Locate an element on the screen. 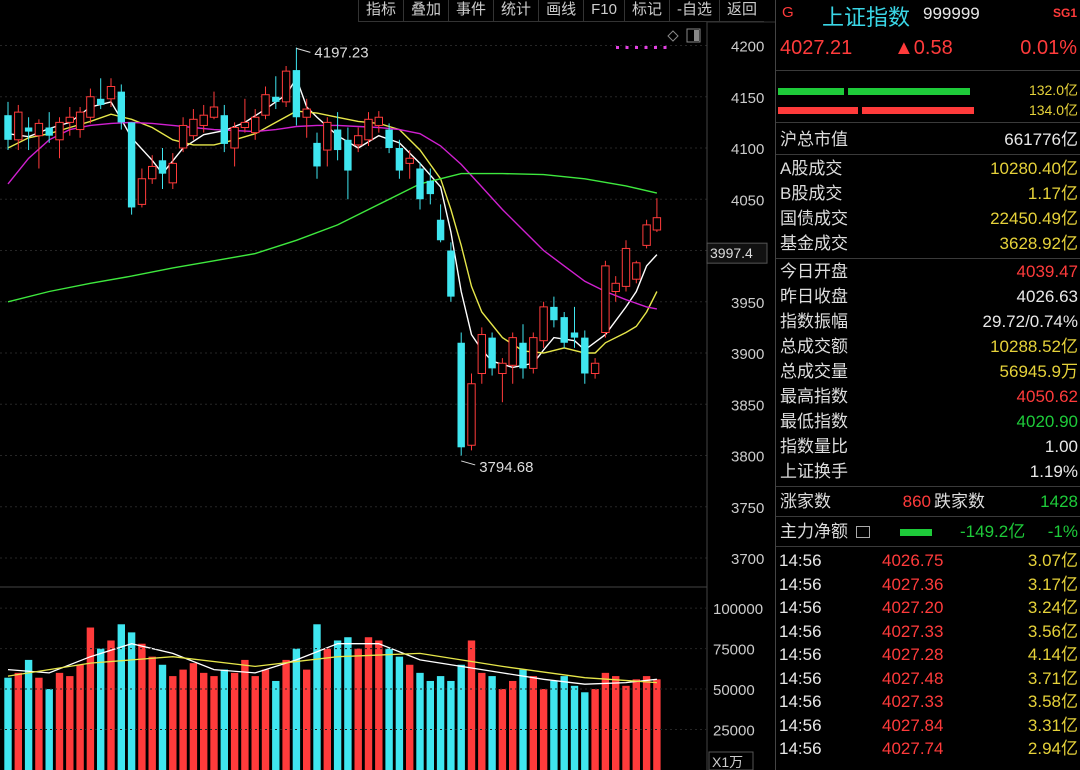 The width and height of the screenshot is (1080, 770). trade-price: 4027.84 is located at coordinates (913, 725).